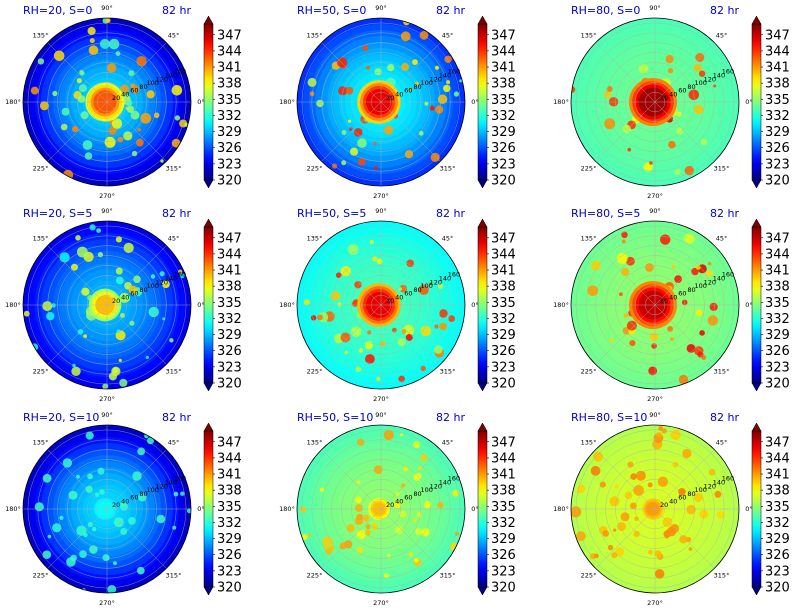  What do you see at coordinates (482, 387) in the screenshot?
I see `colorbar-extend-min` at bounding box center [482, 387].